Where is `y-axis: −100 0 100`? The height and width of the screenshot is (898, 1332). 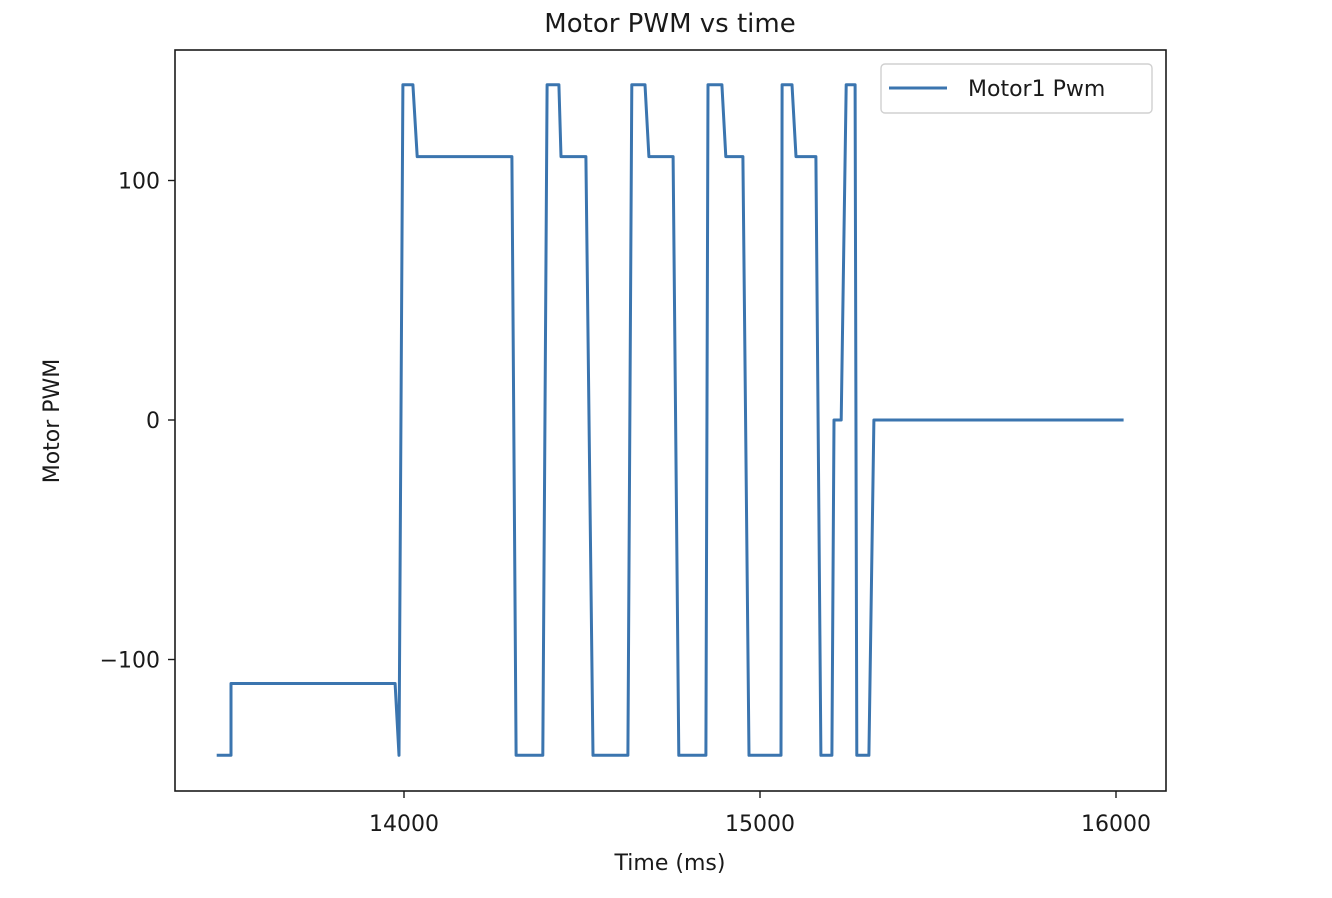
y-axis: −100 0 100 is located at coordinates (137, 422).